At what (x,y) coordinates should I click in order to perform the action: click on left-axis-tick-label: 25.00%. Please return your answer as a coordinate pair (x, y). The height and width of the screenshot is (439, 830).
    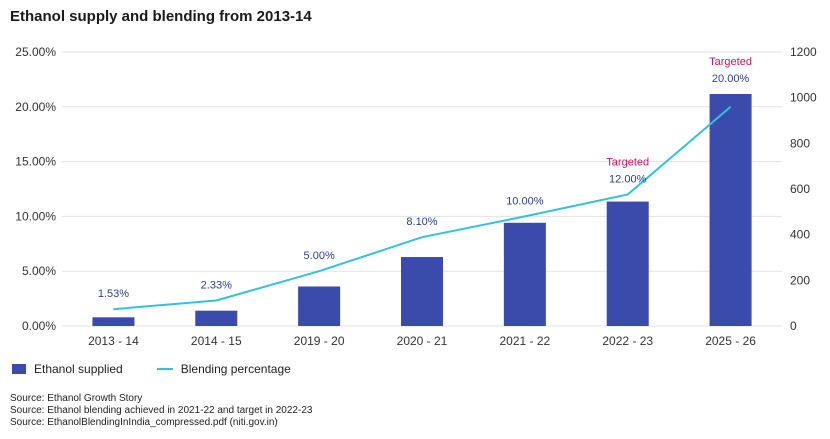
    Looking at the image, I should click on (35, 52).